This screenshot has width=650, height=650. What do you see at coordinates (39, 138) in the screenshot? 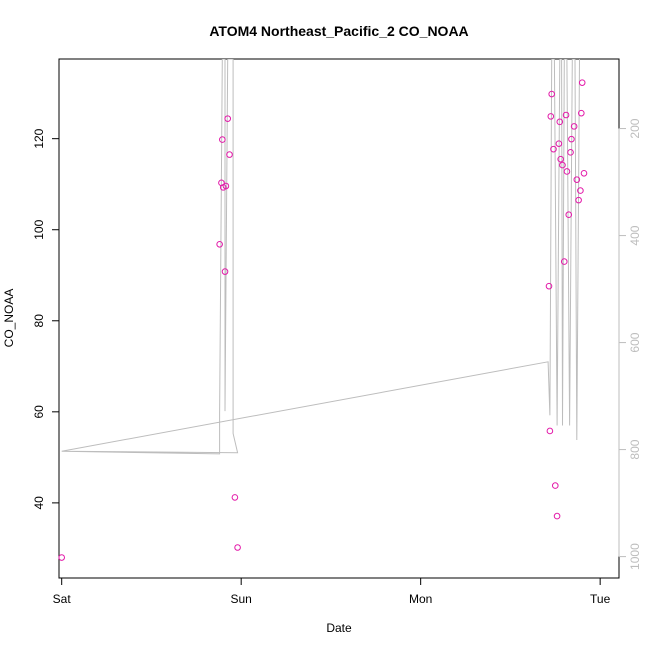
I see `y-tick-label: 120` at bounding box center [39, 138].